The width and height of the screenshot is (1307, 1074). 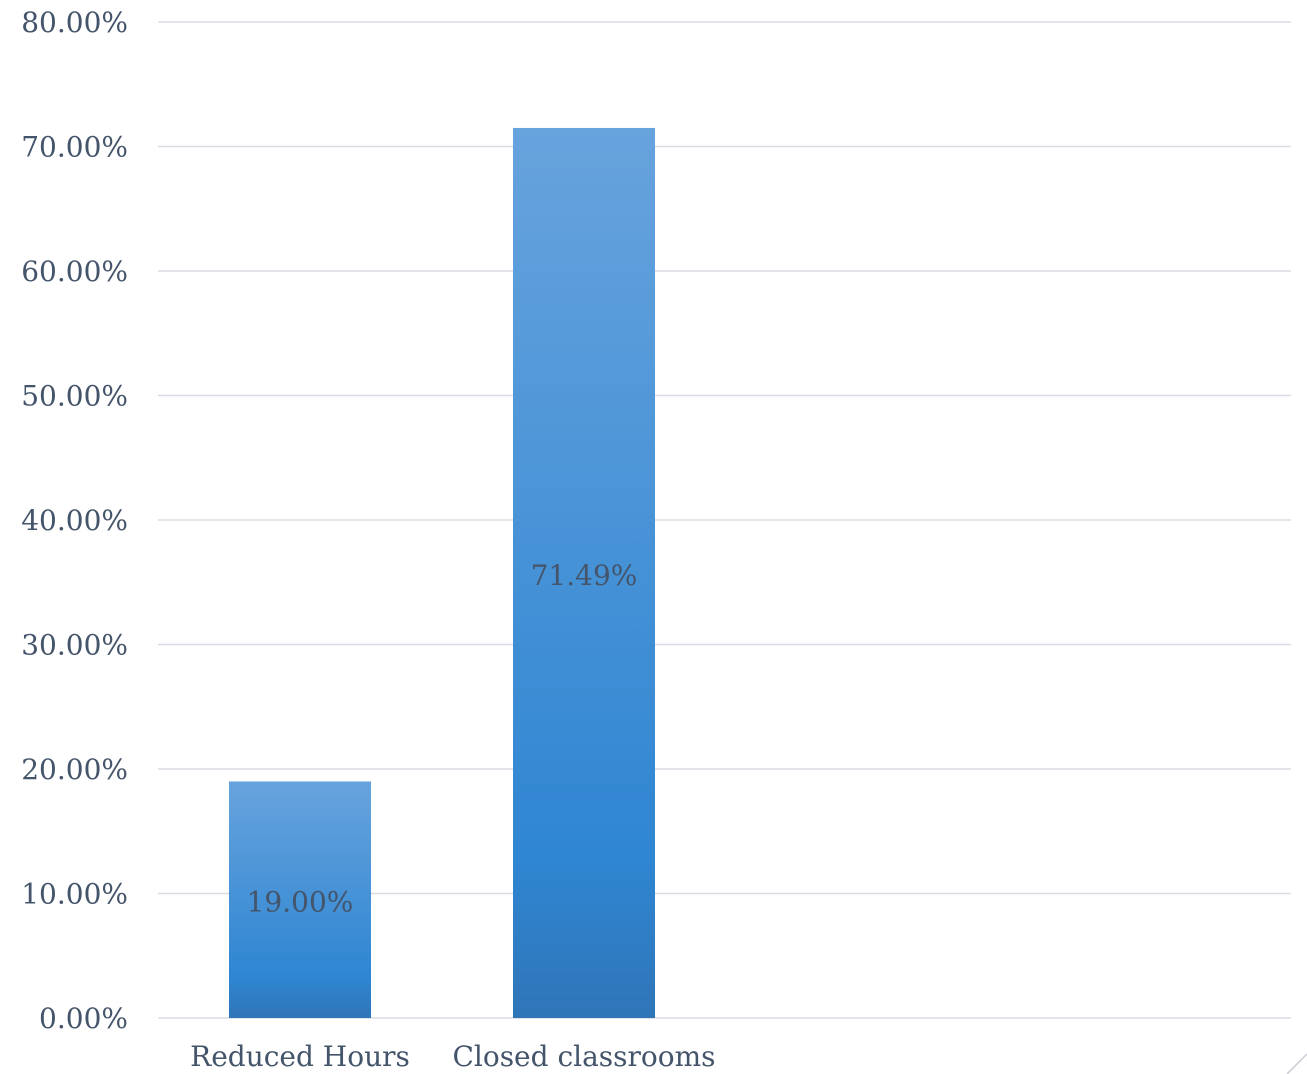 What do you see at coordinates (74, 22) in the screenshot?
I see `y-tick-label: 80.00%` at bounding box center [74, 22].